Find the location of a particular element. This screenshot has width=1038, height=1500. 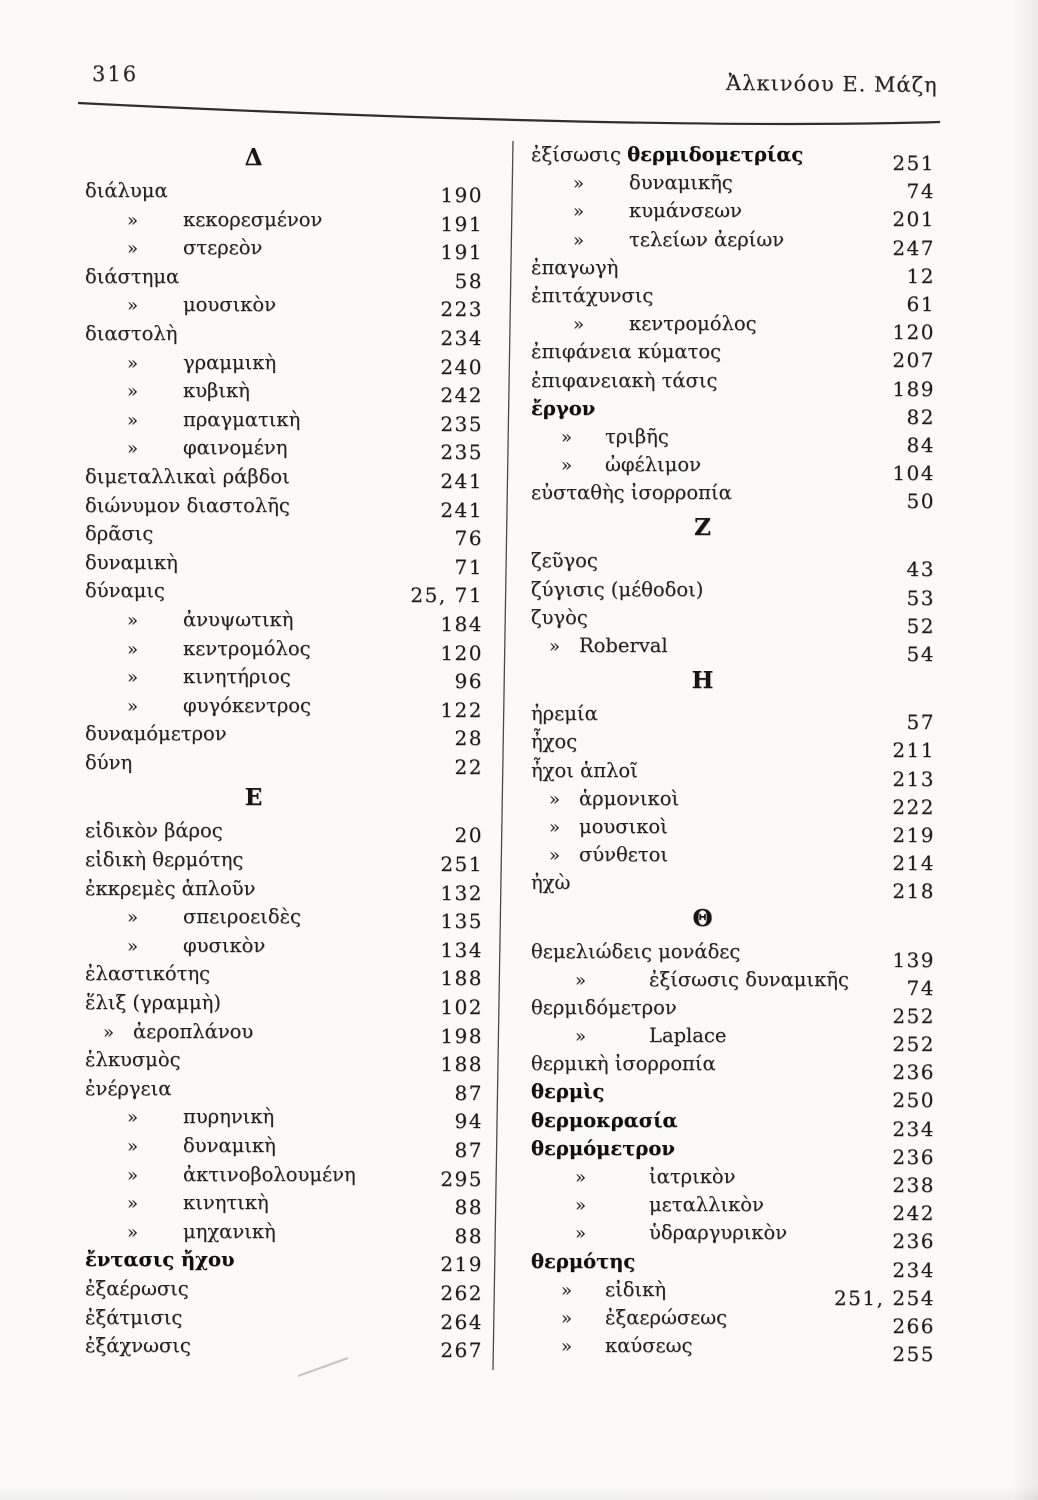

index-row: » κυβικὴ 242 is located at coordinates (284, 392).